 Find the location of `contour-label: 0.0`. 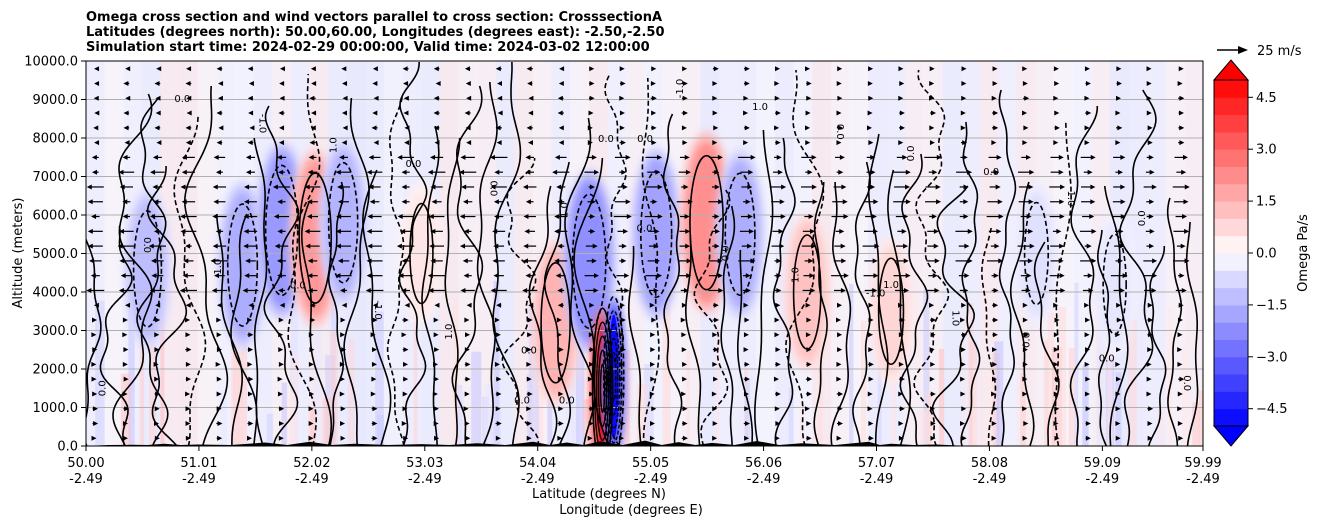

contour-label: 0.0 is located at coordinates (182, 99).